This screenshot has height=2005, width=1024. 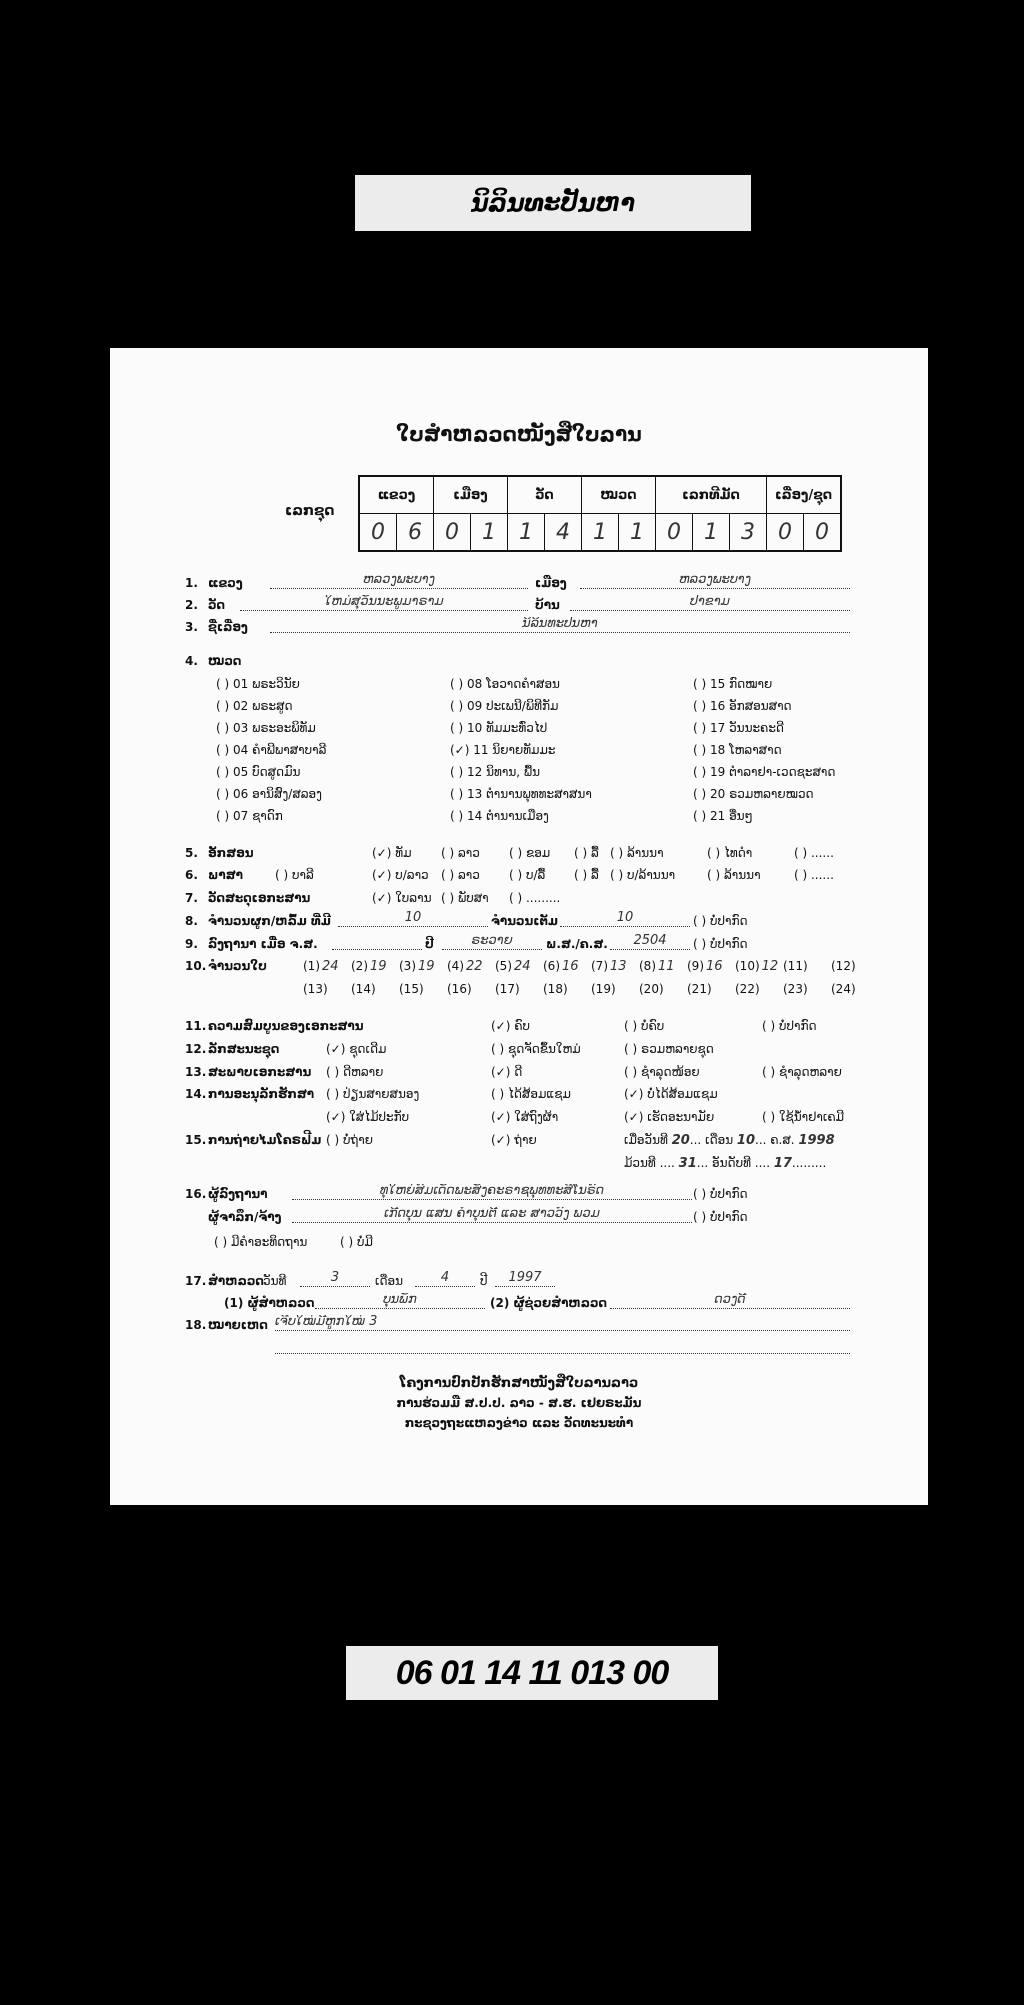 What do you see at coordinates (618, 966) in the screenshot?
I see `leaf-value: 13` at bounding box center [618, 966].